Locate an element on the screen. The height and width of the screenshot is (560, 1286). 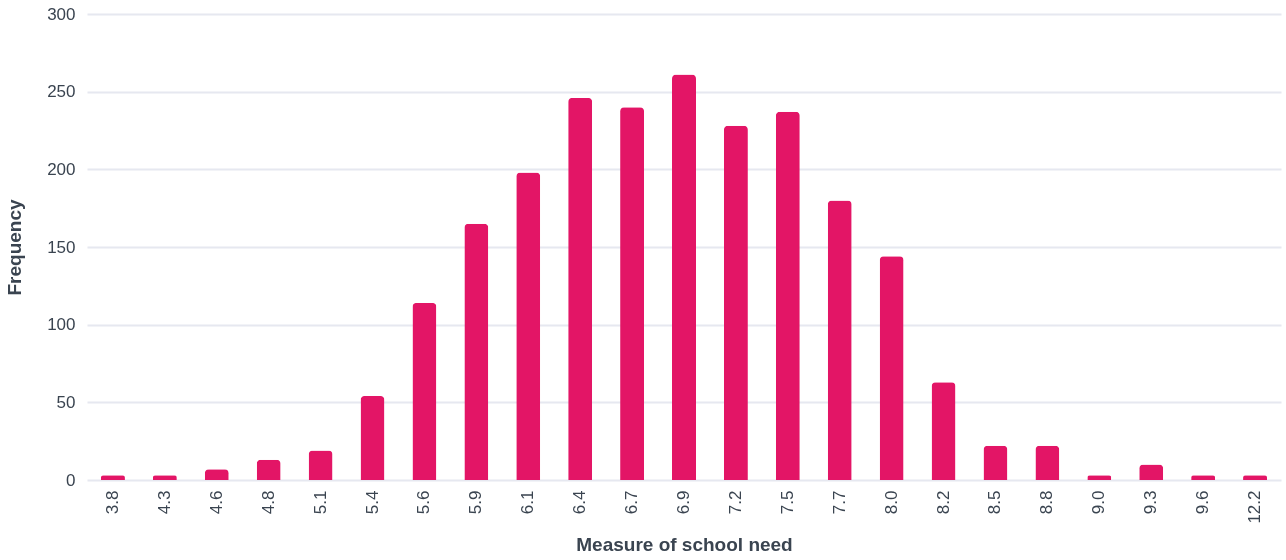
y-axis-title: Frequency is located at coordinates (15, 247).